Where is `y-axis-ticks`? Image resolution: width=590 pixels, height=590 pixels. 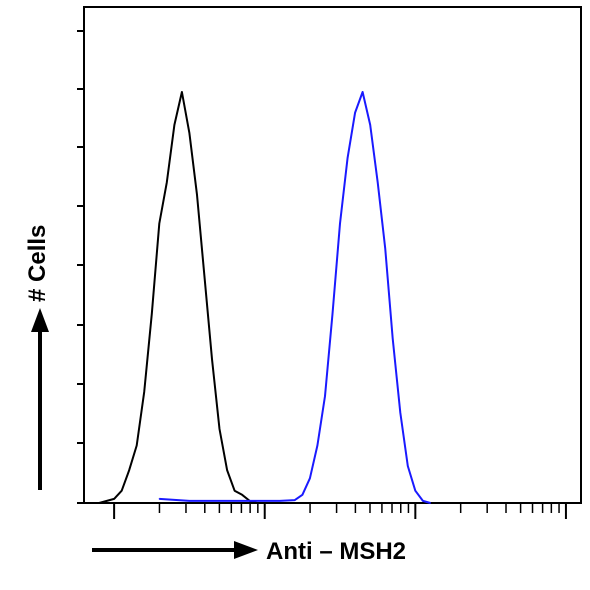 y-axis-ticks is located at coordinates (80, 267).